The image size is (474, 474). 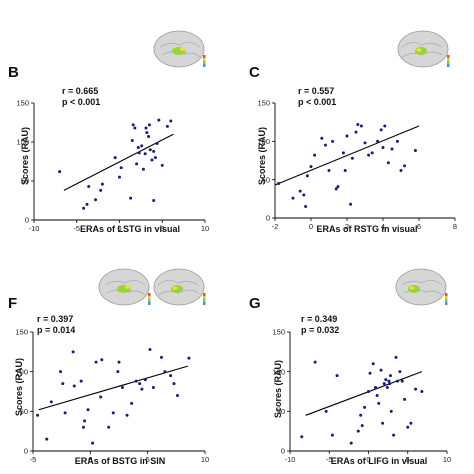 What do you see at coordinates (275, 226) in the screenshot?
I see `x-tick-label: -2` at bounding box center [275, 226].